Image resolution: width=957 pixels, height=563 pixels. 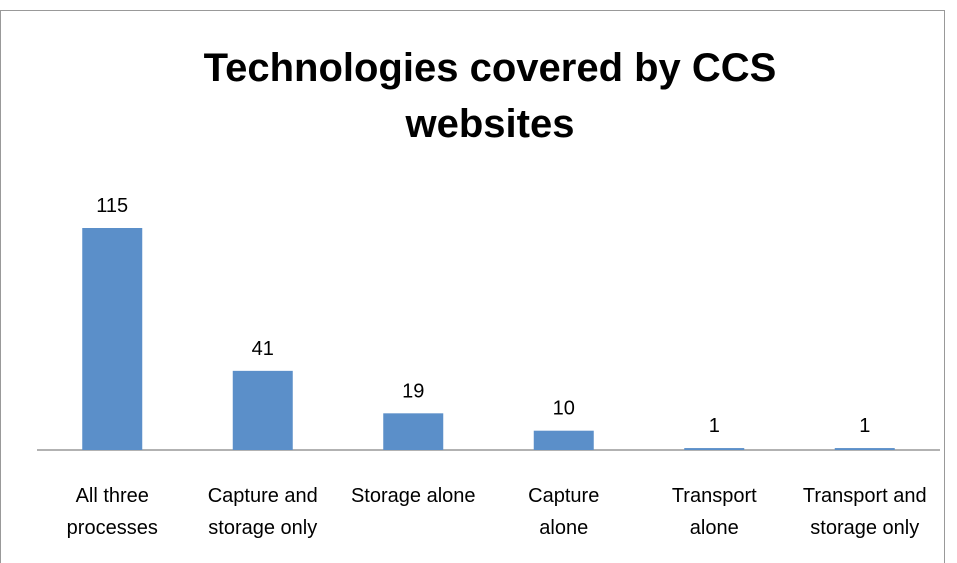 I want to click on x-tick-label: Transport alone, so click(x=714, y=512).